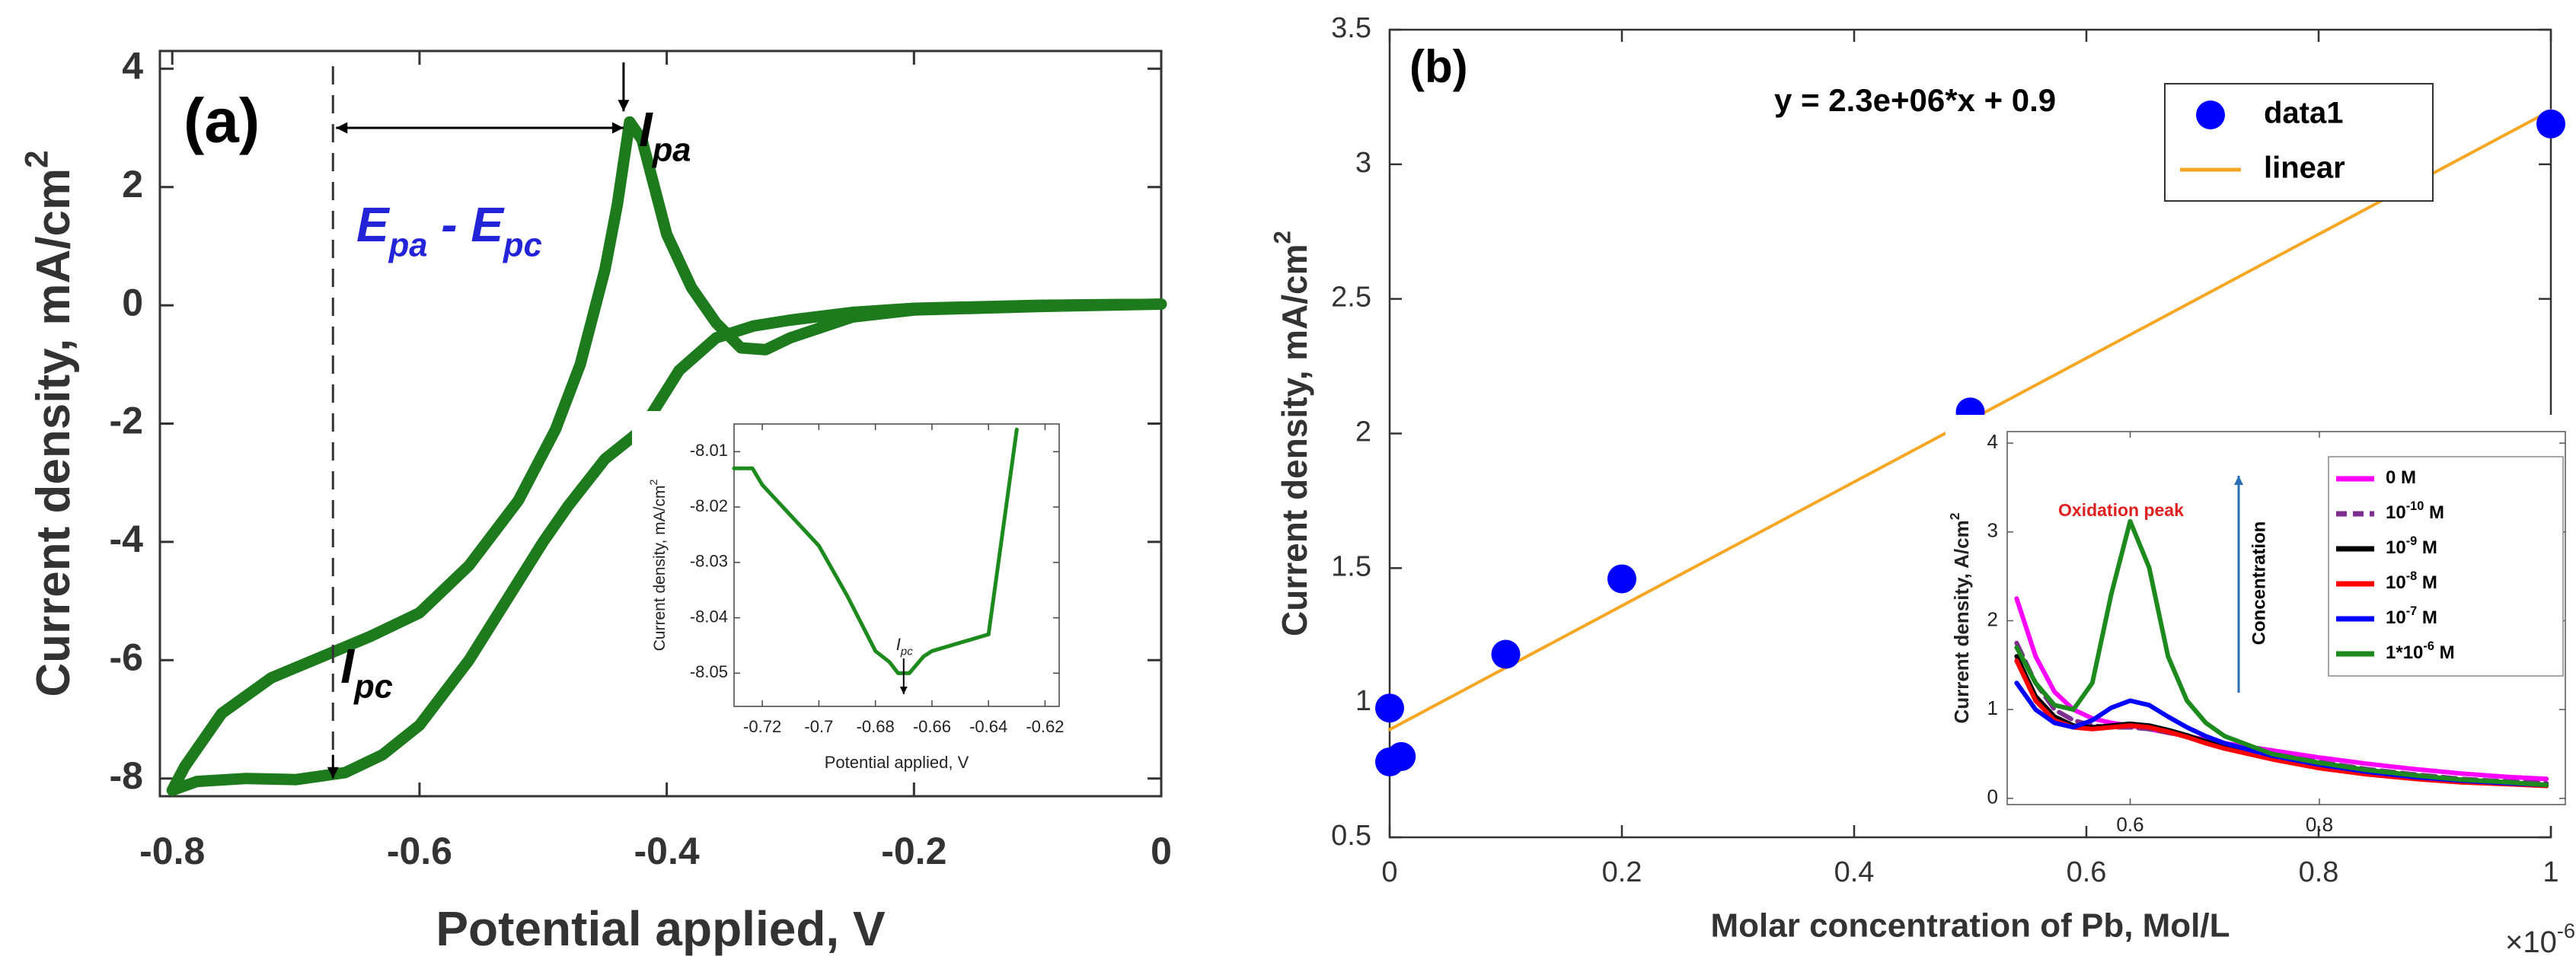  What do you see at coordinates (222, 121) in the screenshot?
I see `panel-label: (a)` at bounding box center [222, 121].